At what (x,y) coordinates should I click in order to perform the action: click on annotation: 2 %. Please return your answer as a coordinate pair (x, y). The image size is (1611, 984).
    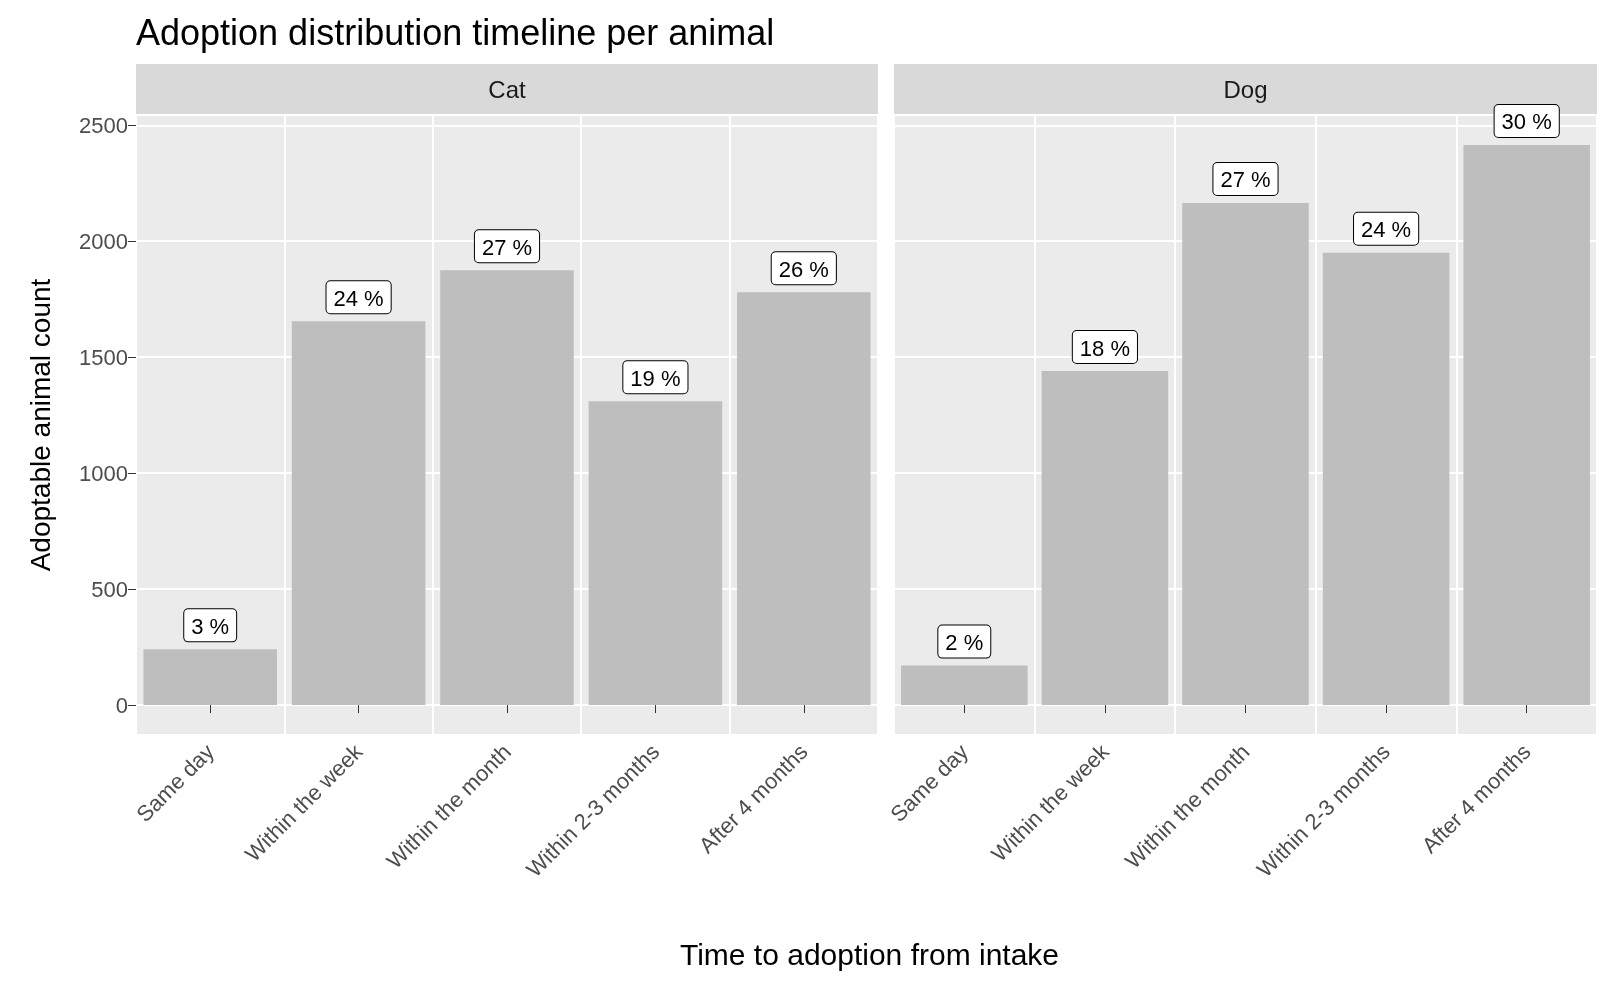
    Looking at the image, I should click on (964, 643).